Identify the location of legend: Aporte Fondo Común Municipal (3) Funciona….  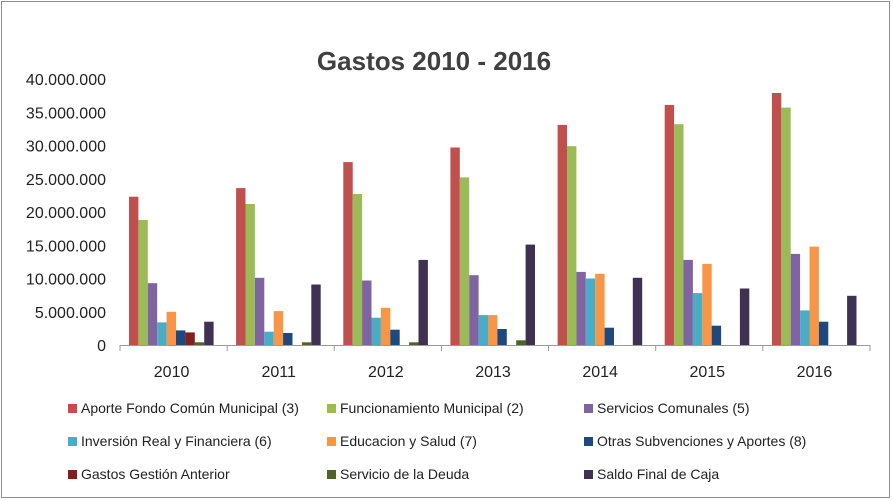
(437, 441).